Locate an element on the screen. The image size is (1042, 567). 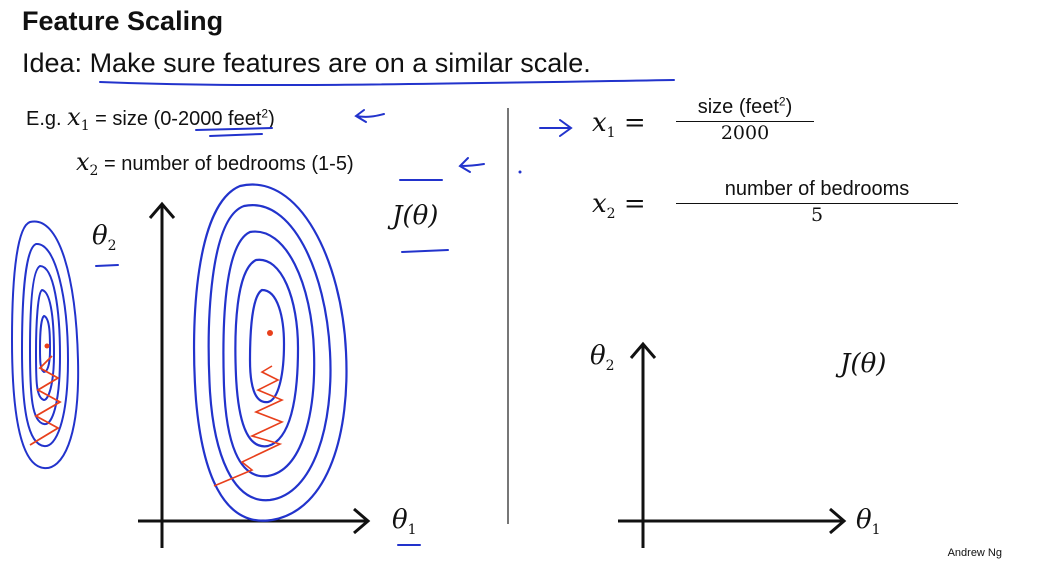
eq1-lhs: x1 = is located at coordinates (619, 124).